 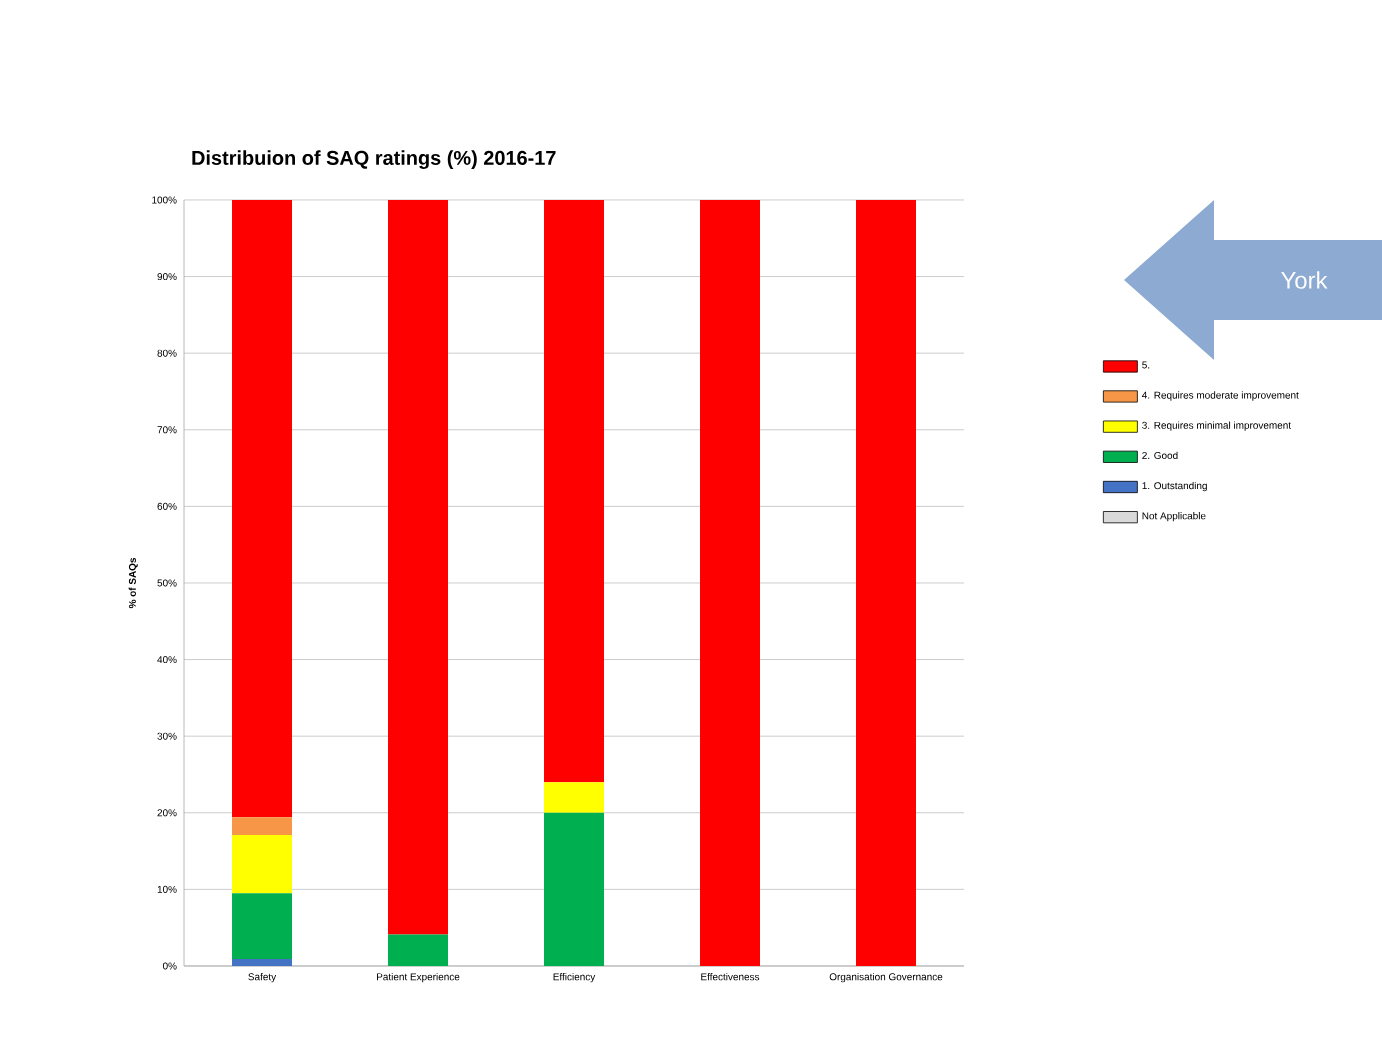 I want to click on chart-title: Distribuion of SAQ ratings (%) 2016-17, so click(x=374, y=159).